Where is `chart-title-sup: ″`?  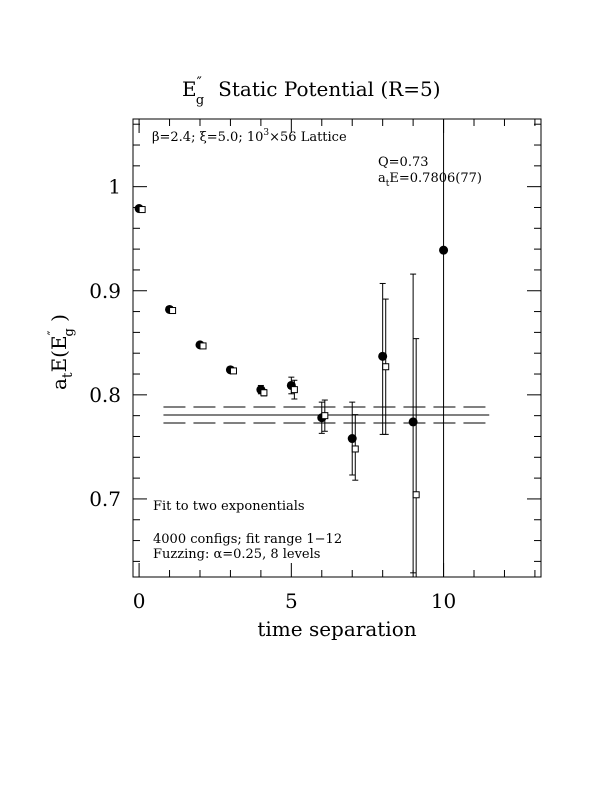 chart-title-sup: ″ is located at coordinates (199, 83).